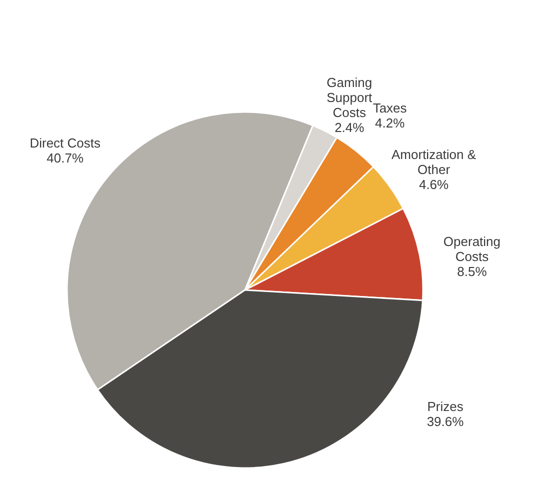 The width and height of the screenshot is (533, 490). Describe the element at coordinates (472, 271) in the screenshot. I see `data-label: 8.5%` at that location.